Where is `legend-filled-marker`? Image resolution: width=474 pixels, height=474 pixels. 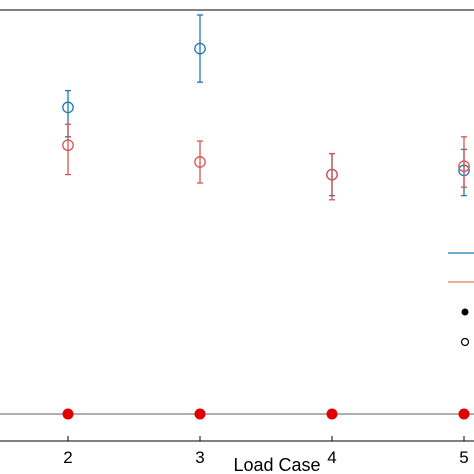 legend-filled-marker is located at coordinates (465, 312).